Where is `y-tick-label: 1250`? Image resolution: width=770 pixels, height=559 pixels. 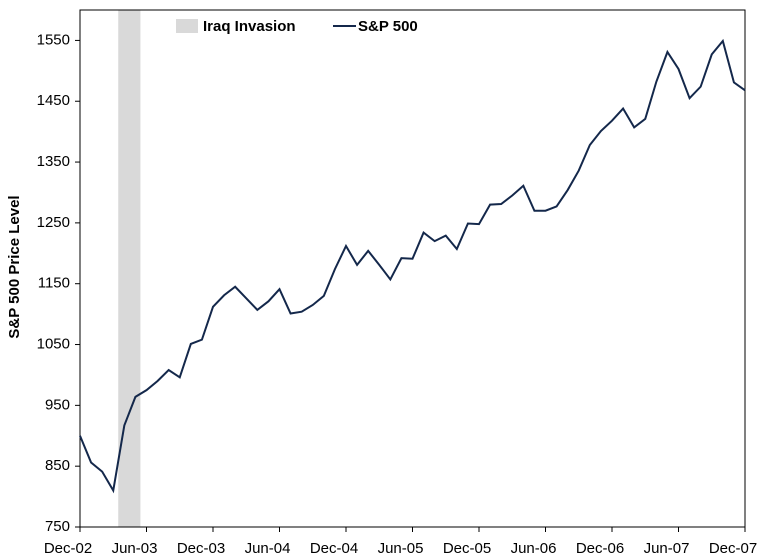 y-tick-label: 1250 is located at coordinates (53, 222).